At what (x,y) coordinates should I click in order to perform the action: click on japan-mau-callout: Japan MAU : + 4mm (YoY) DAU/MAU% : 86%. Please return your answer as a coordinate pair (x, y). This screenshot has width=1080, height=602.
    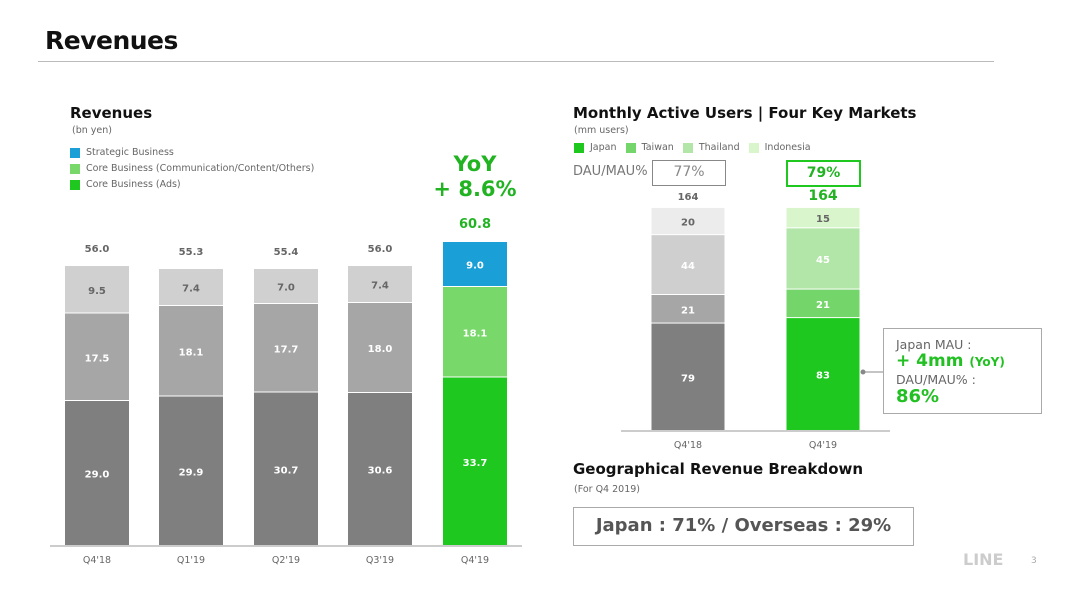
    Looking at the image, I should click on (962, 371).